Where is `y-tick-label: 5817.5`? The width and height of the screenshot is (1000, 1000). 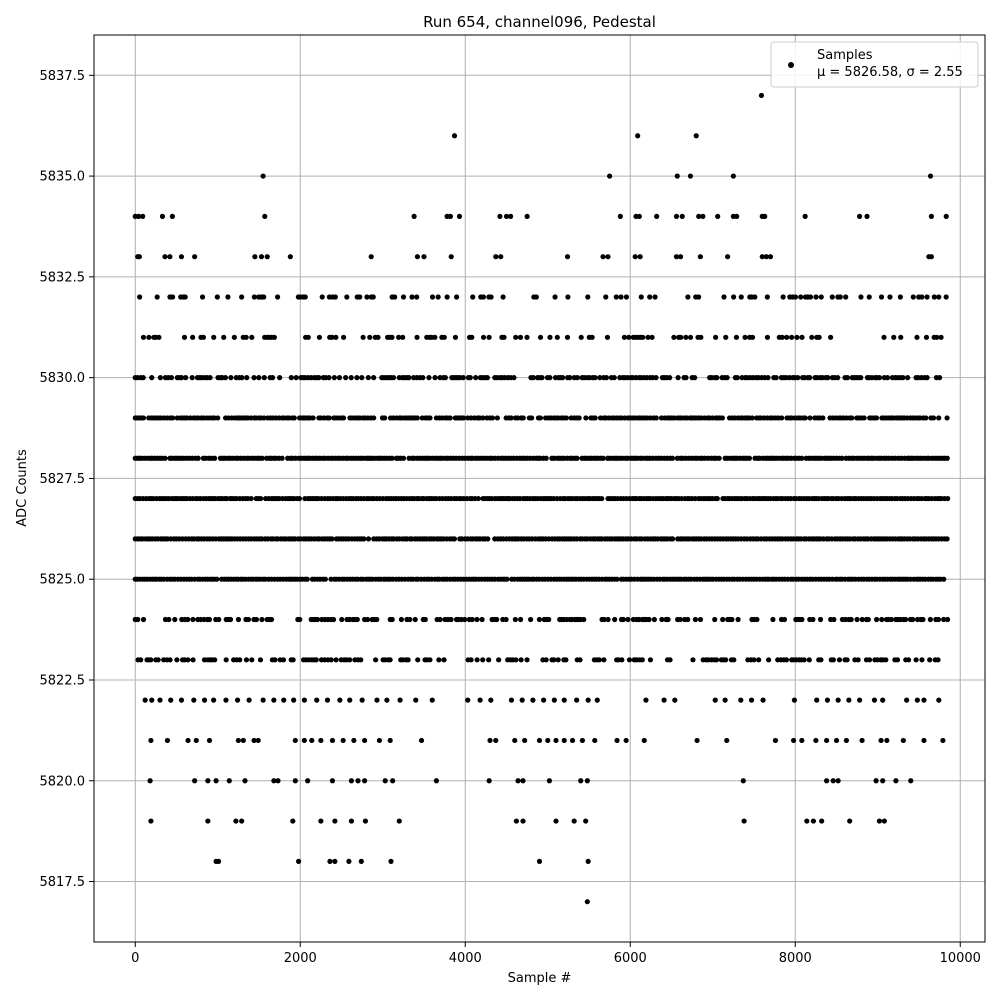
y-tick-label: 5817.5 is located at coordinates (63, 882).